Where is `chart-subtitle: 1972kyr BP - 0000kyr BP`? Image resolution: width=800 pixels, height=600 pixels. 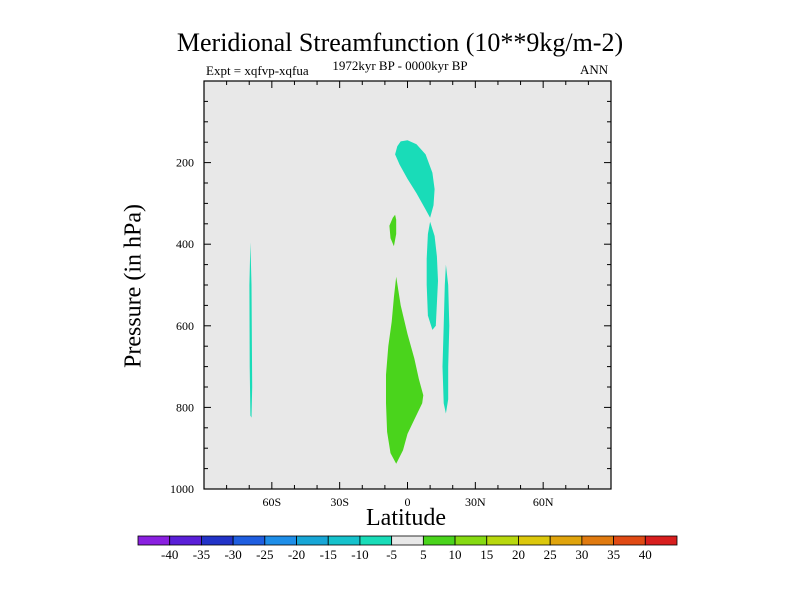
chart-subtitle: 1972kyr BP - 0000kyr BP is located at coordinates (400, 65).